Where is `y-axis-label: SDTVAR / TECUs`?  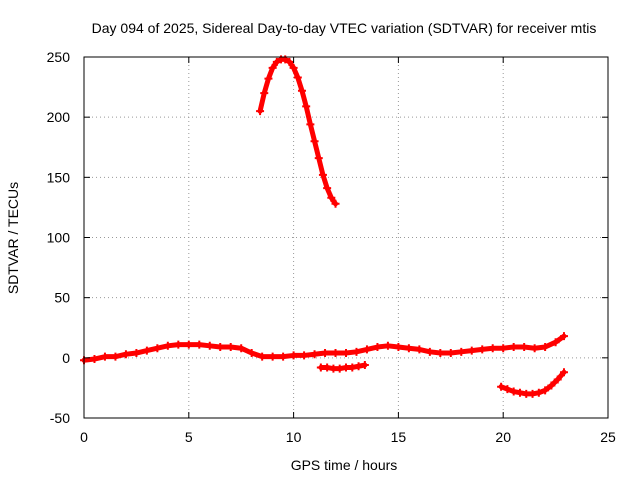 y-axis-label: SDTVAR / TECUs is located at coordinates (13, 238).